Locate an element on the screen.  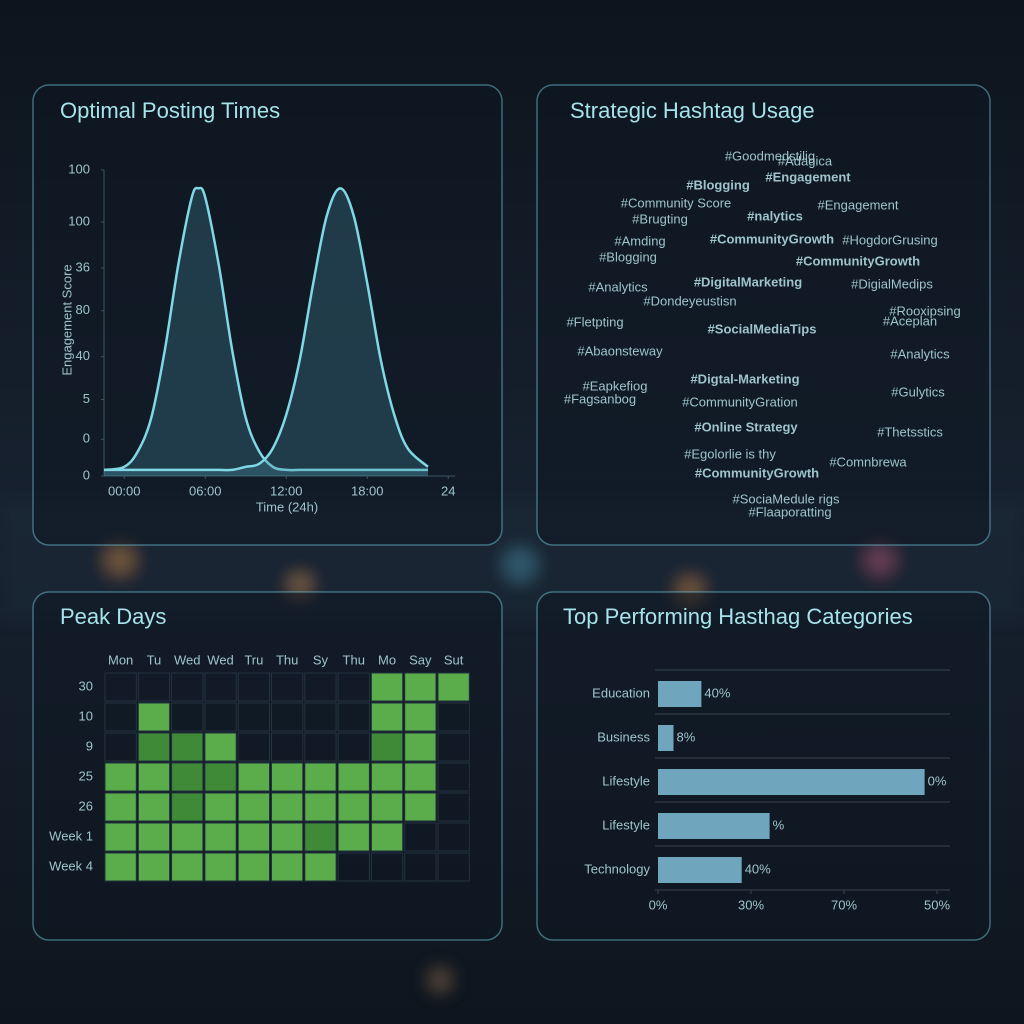
hashtag: #Brugting is located at coordinates (660, 218).